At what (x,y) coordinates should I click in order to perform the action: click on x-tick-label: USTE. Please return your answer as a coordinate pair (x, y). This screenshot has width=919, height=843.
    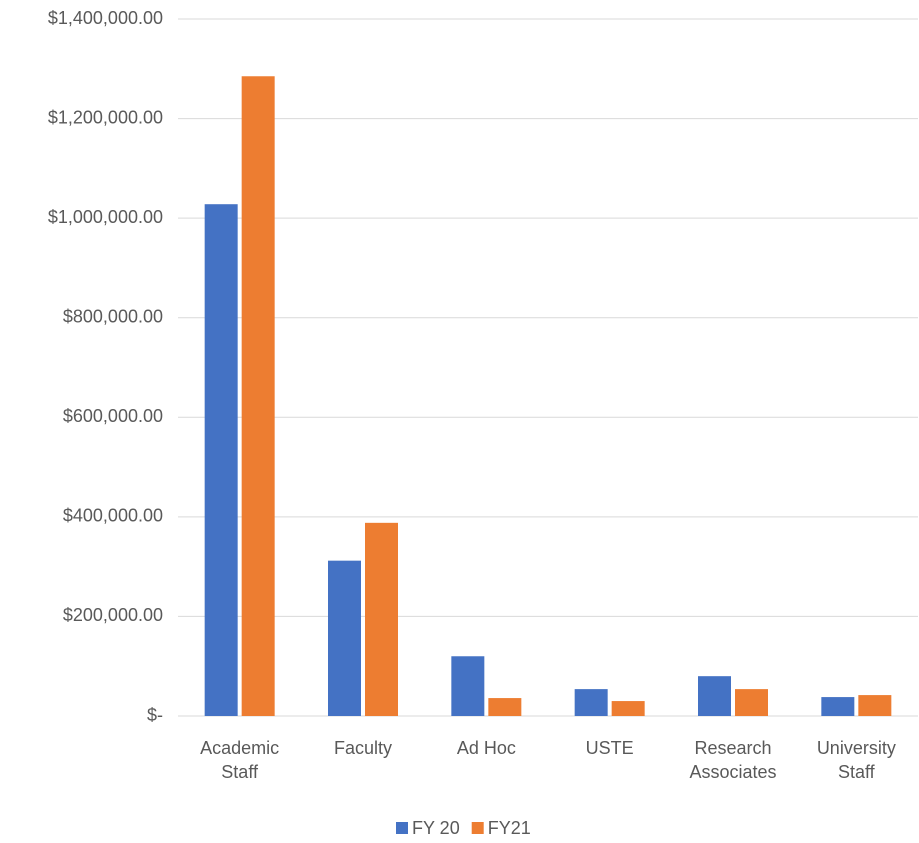
    Looking at the image, I should click on (609, 748).